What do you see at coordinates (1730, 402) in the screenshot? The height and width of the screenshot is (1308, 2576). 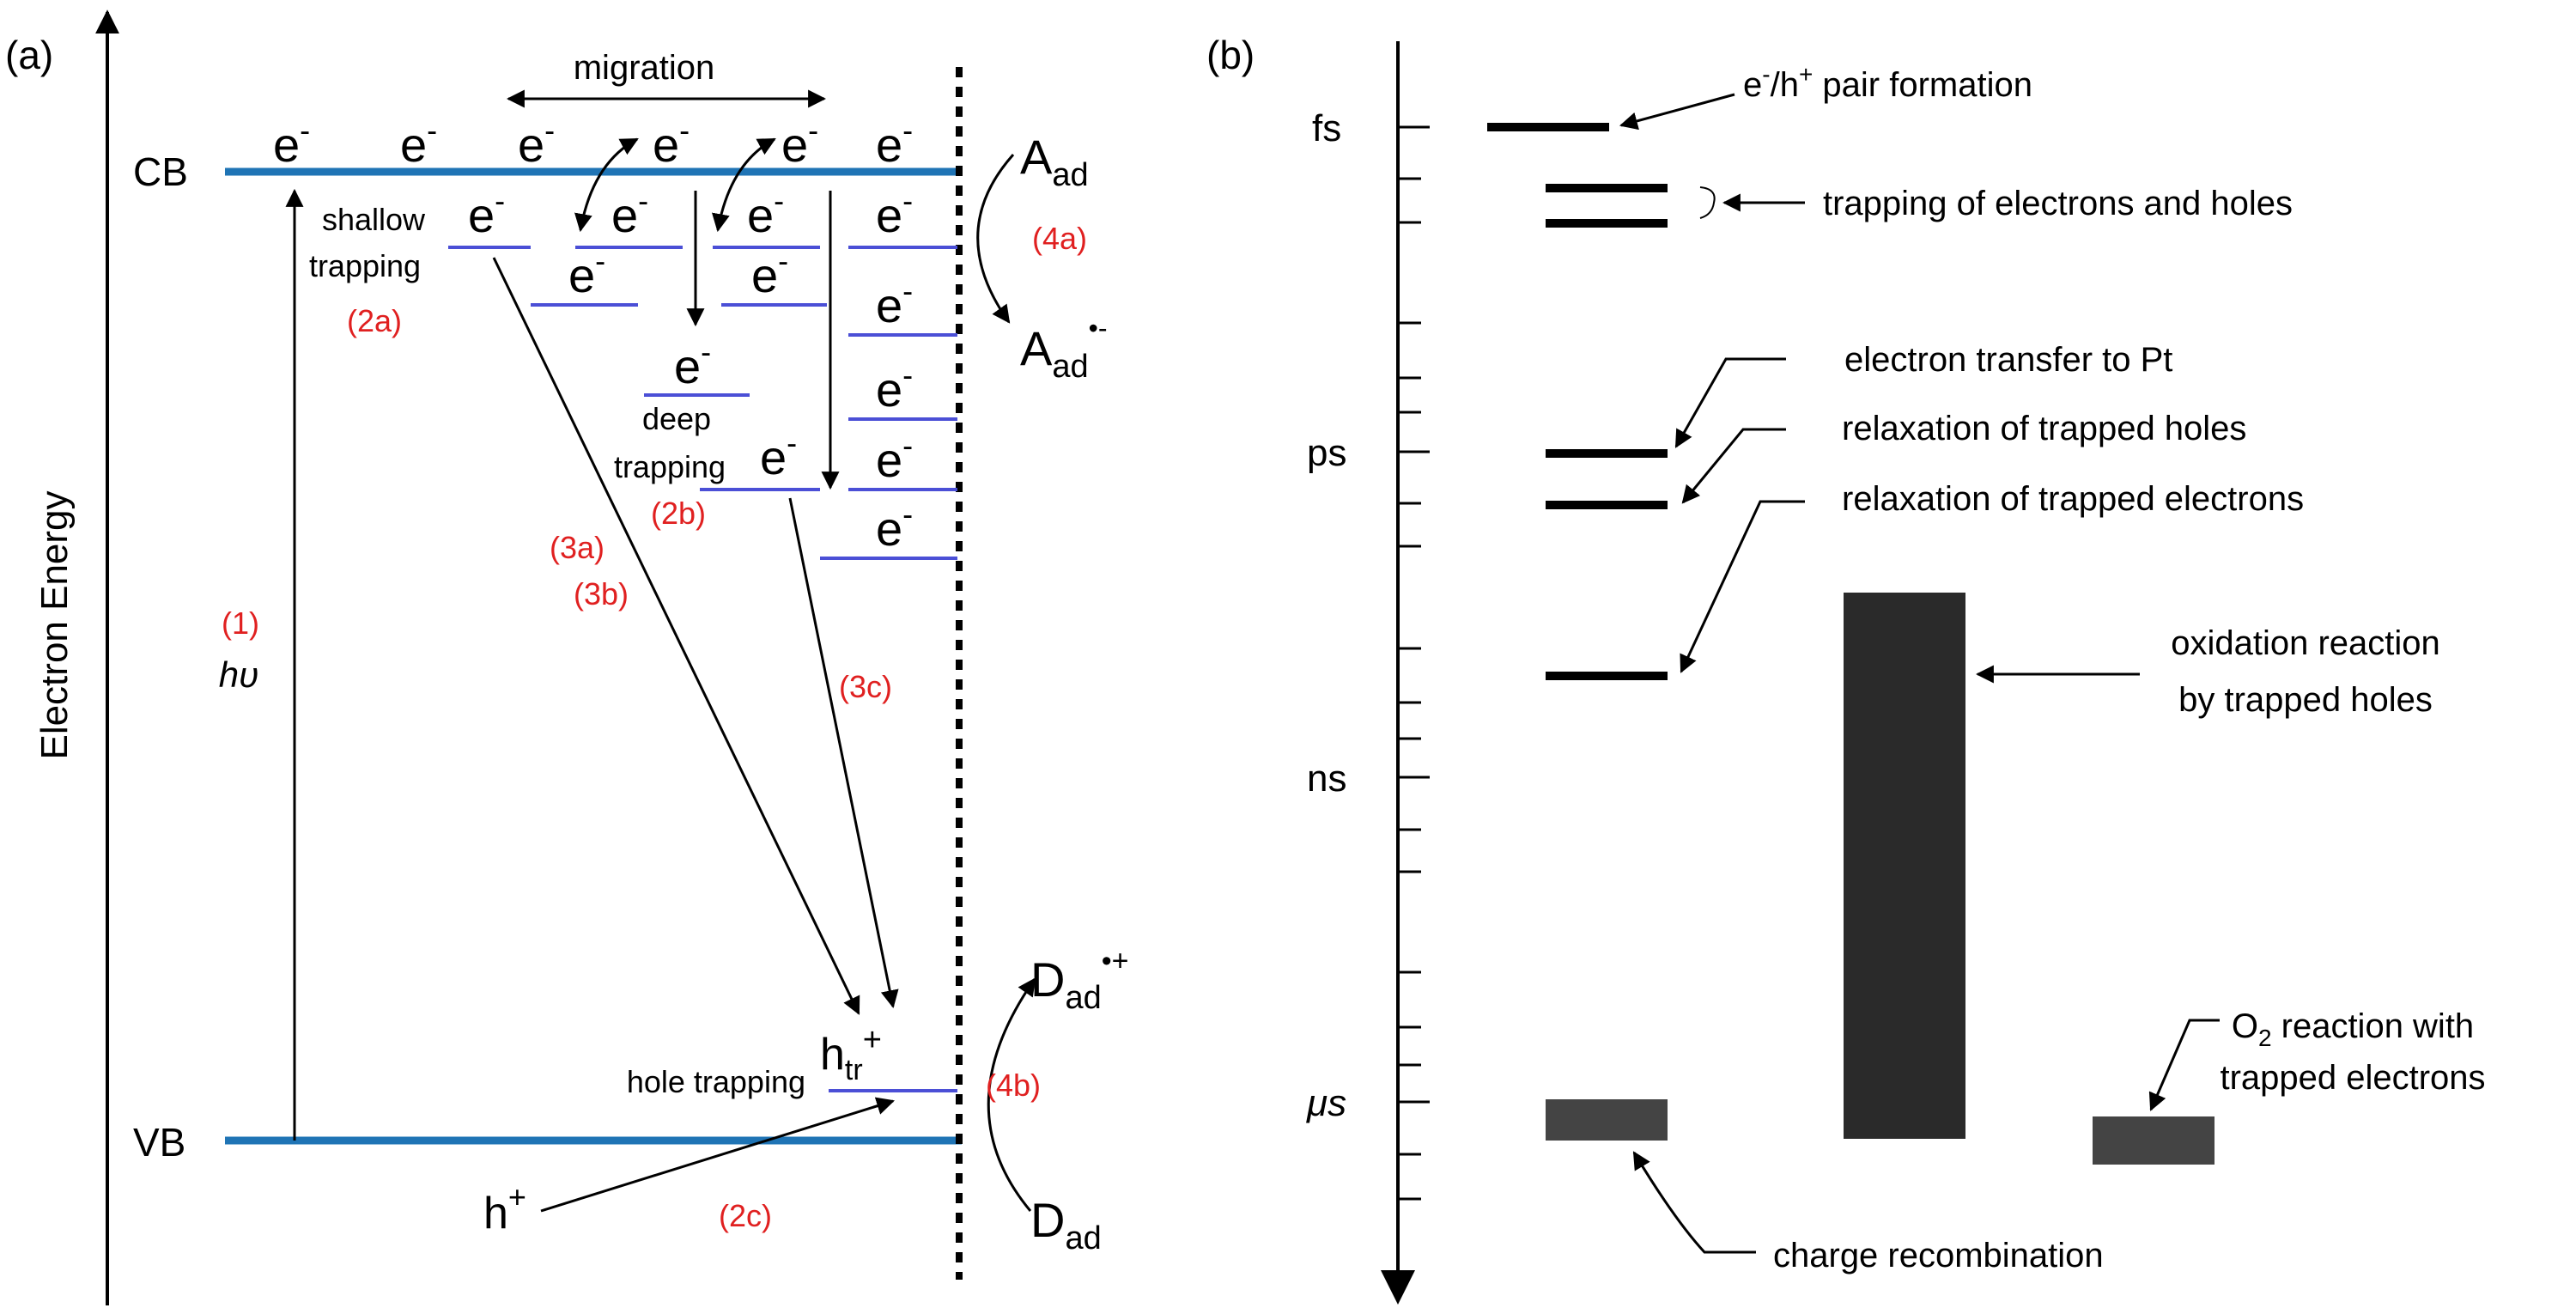 I see `electron-transfer-pointer` at bounding box center [1730, 402].